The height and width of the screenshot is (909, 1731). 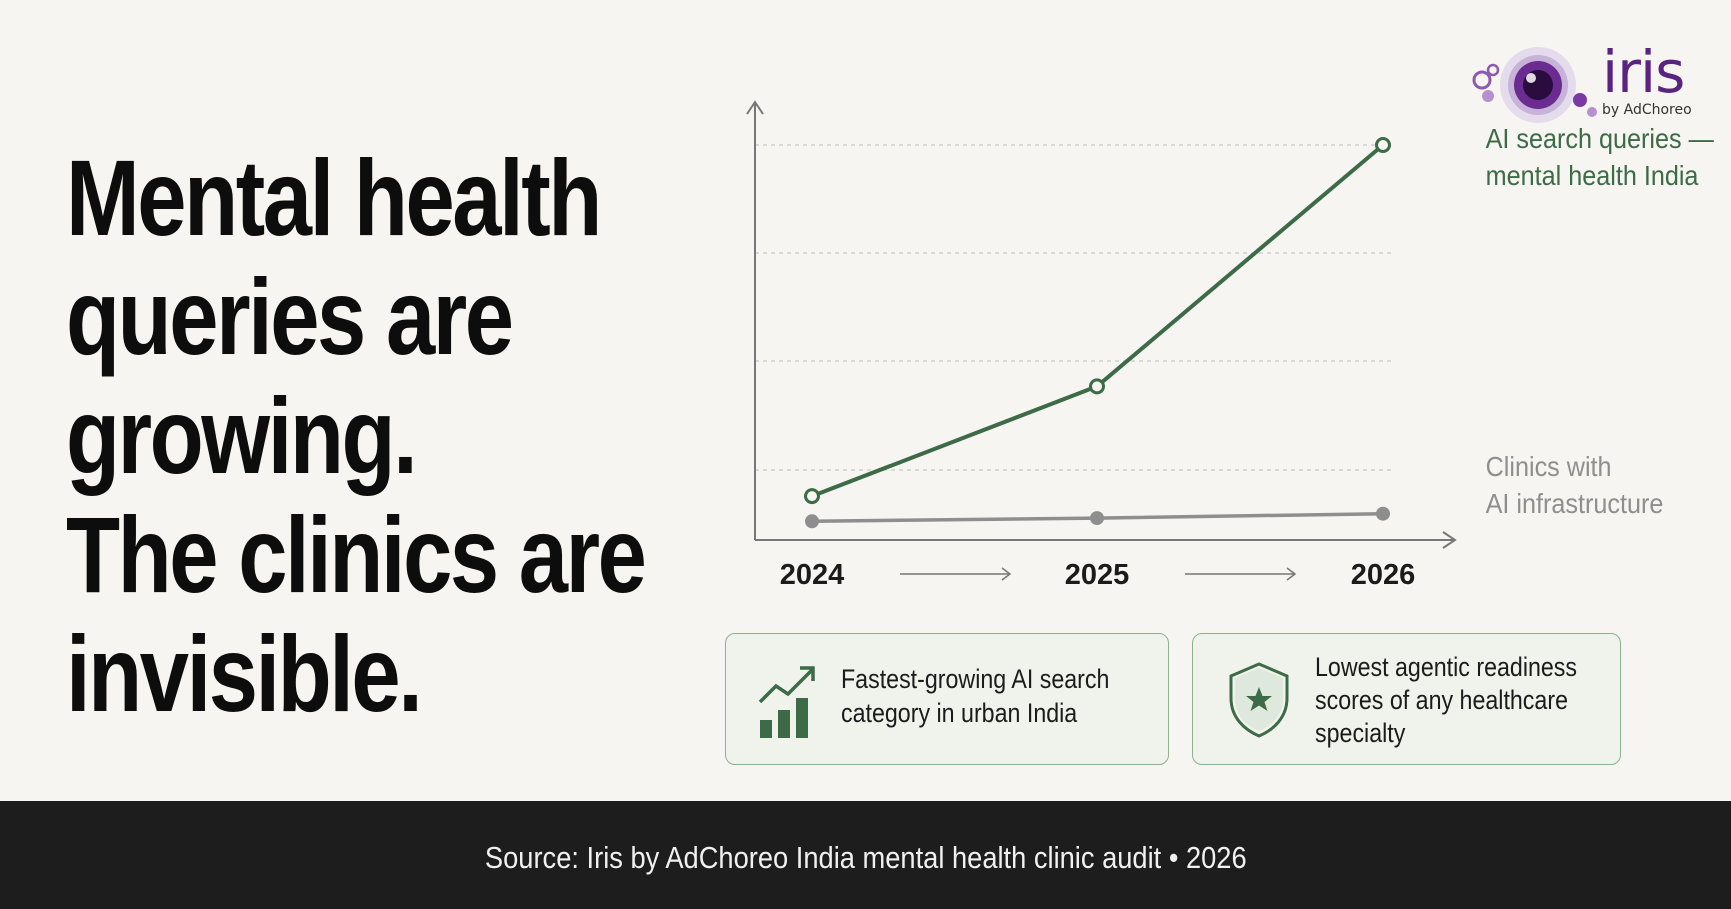 What do you see at coordinates (290, 316) in the screenshot?
I see `headline-line-2: queries are` at bounding box center [290, 316].